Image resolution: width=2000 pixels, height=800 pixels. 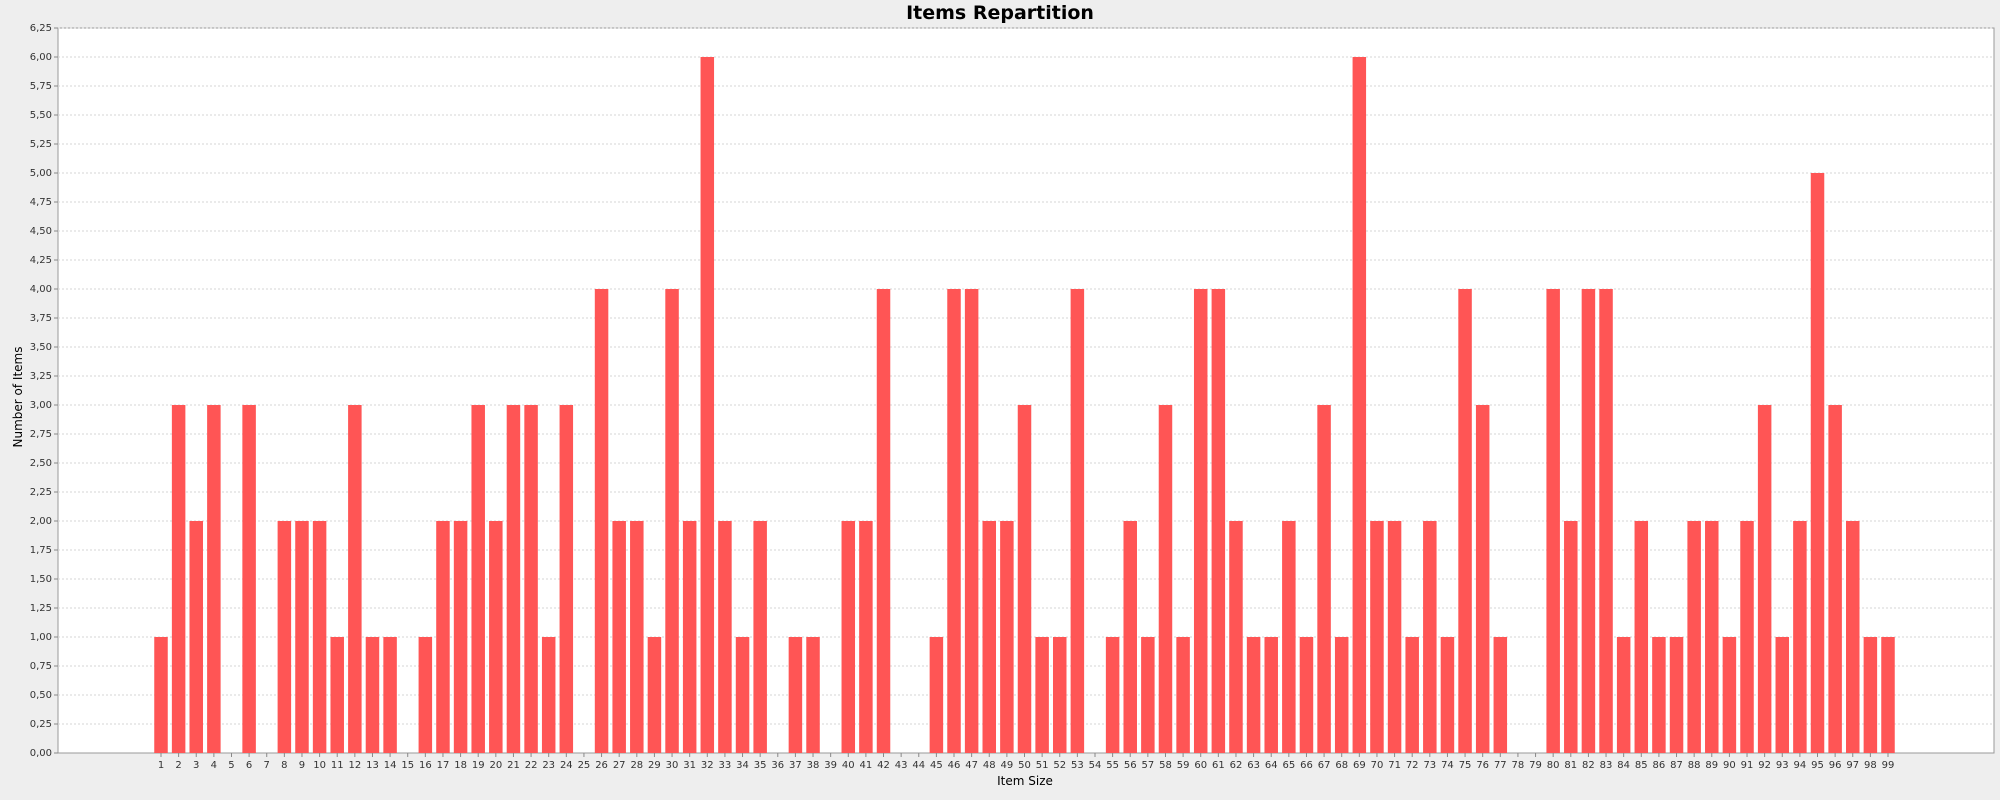 I want to click on x-tick-label: 49, so click(x=1007, y=765).